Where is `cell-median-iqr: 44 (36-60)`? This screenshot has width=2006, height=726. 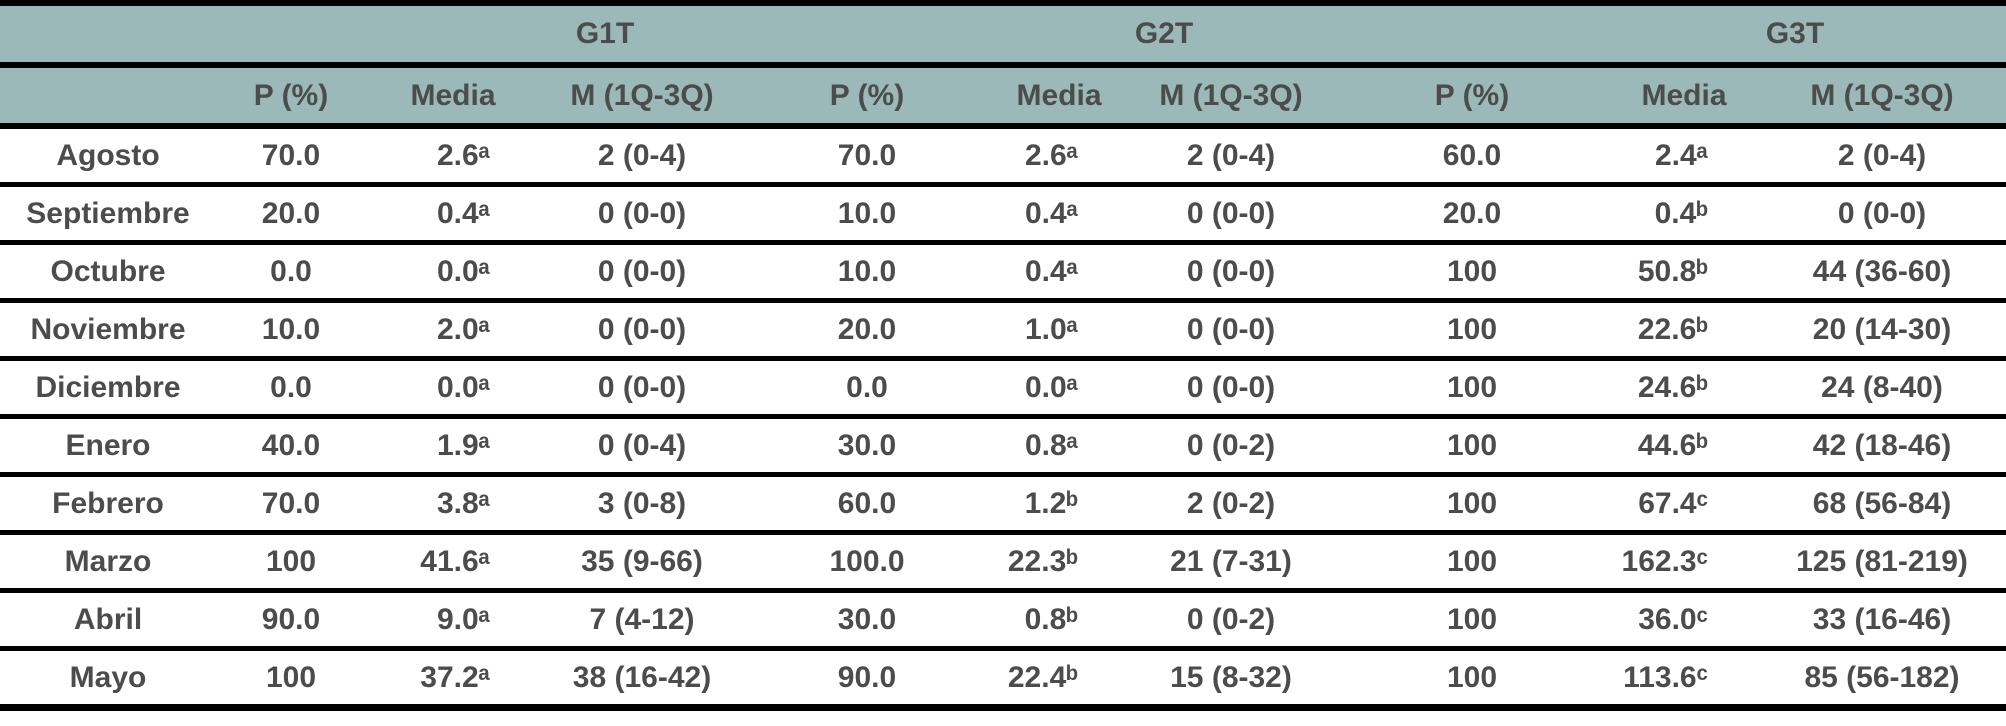 cell-median-iqr: 44 (36-60) is located at coordinates (1882, 271).